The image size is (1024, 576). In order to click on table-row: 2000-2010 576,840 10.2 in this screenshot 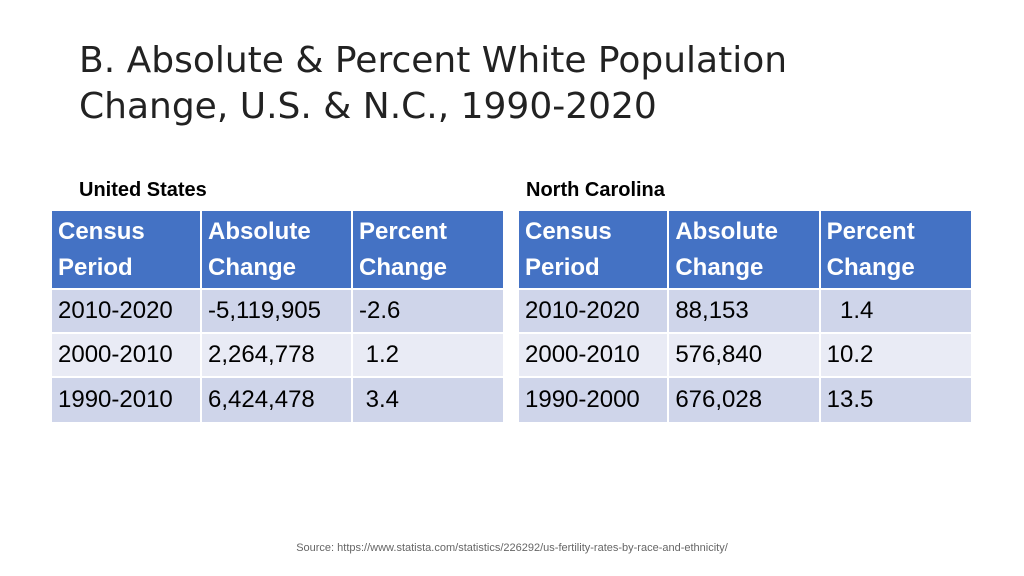, I will do `click(745, 356)`.